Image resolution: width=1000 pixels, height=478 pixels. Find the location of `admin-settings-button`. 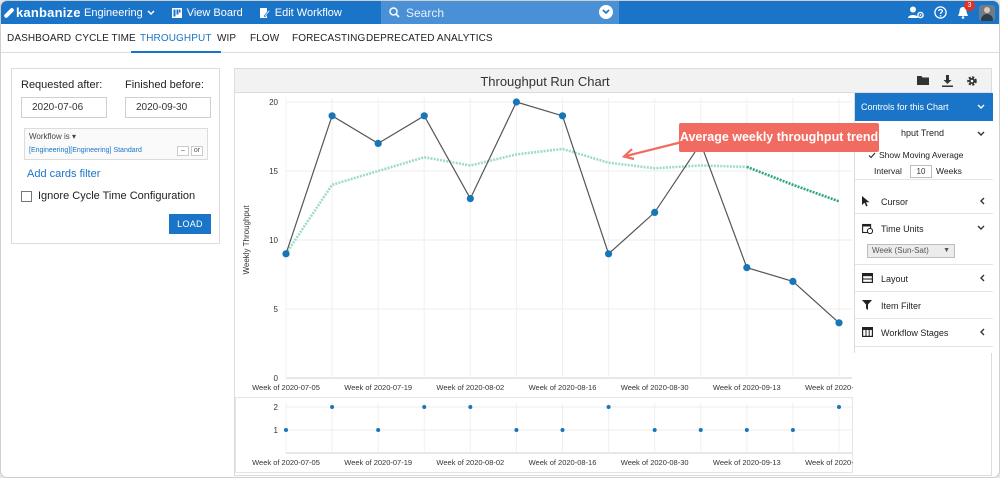

admin-settings-button is located at coordinates (916, 12).